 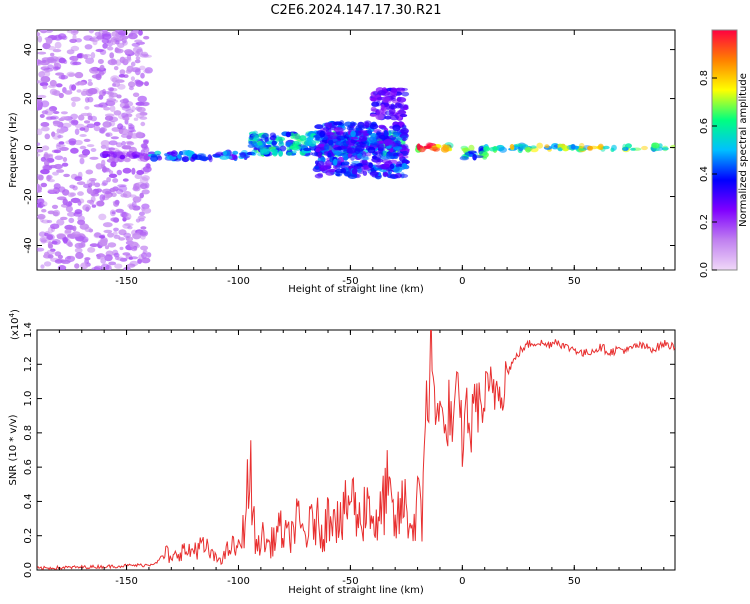 I want to click on snr-scale-note: (x104), so click(x=14, y=324).